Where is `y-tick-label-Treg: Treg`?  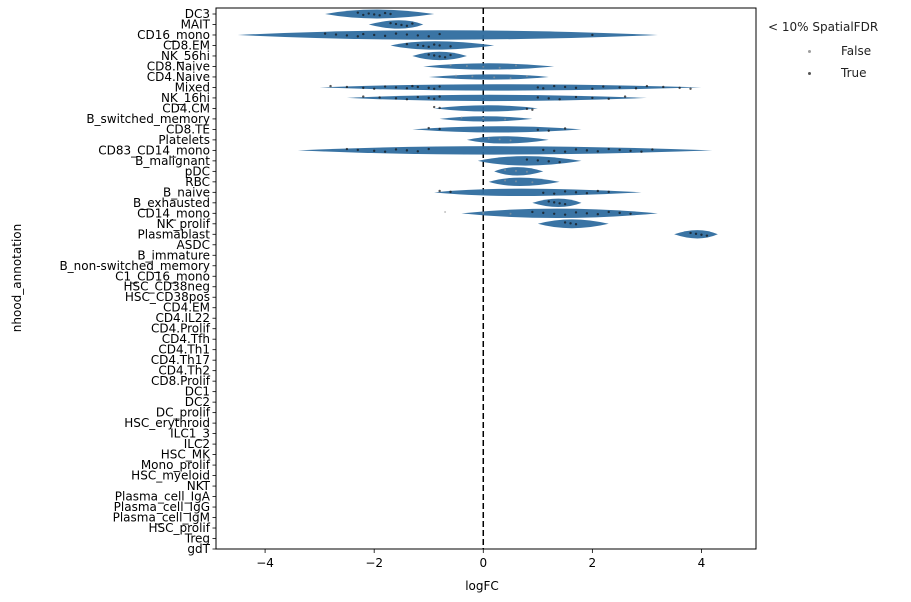
y-tick-label-Treg: Treg is located at coordinates (197, 539).